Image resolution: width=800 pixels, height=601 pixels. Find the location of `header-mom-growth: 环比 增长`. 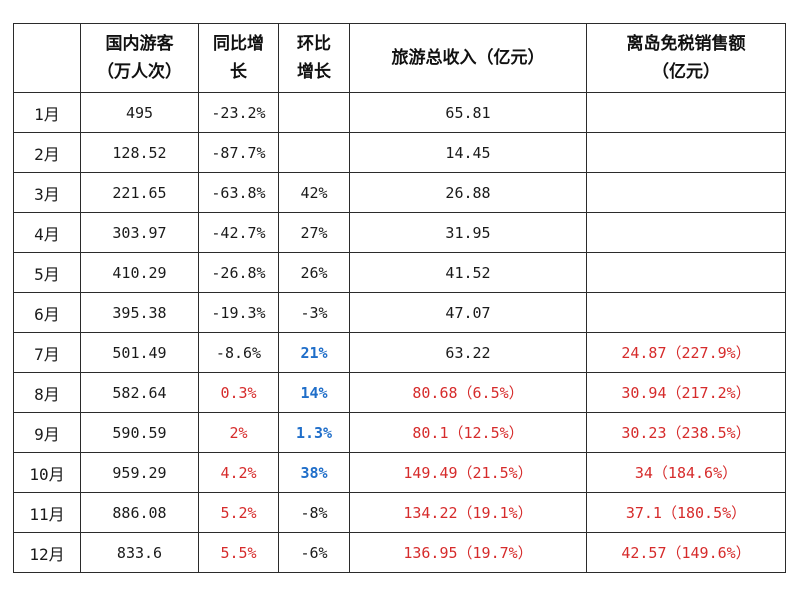

header-mom-growth: 环比 增长 is located at coordinates (314, 58).